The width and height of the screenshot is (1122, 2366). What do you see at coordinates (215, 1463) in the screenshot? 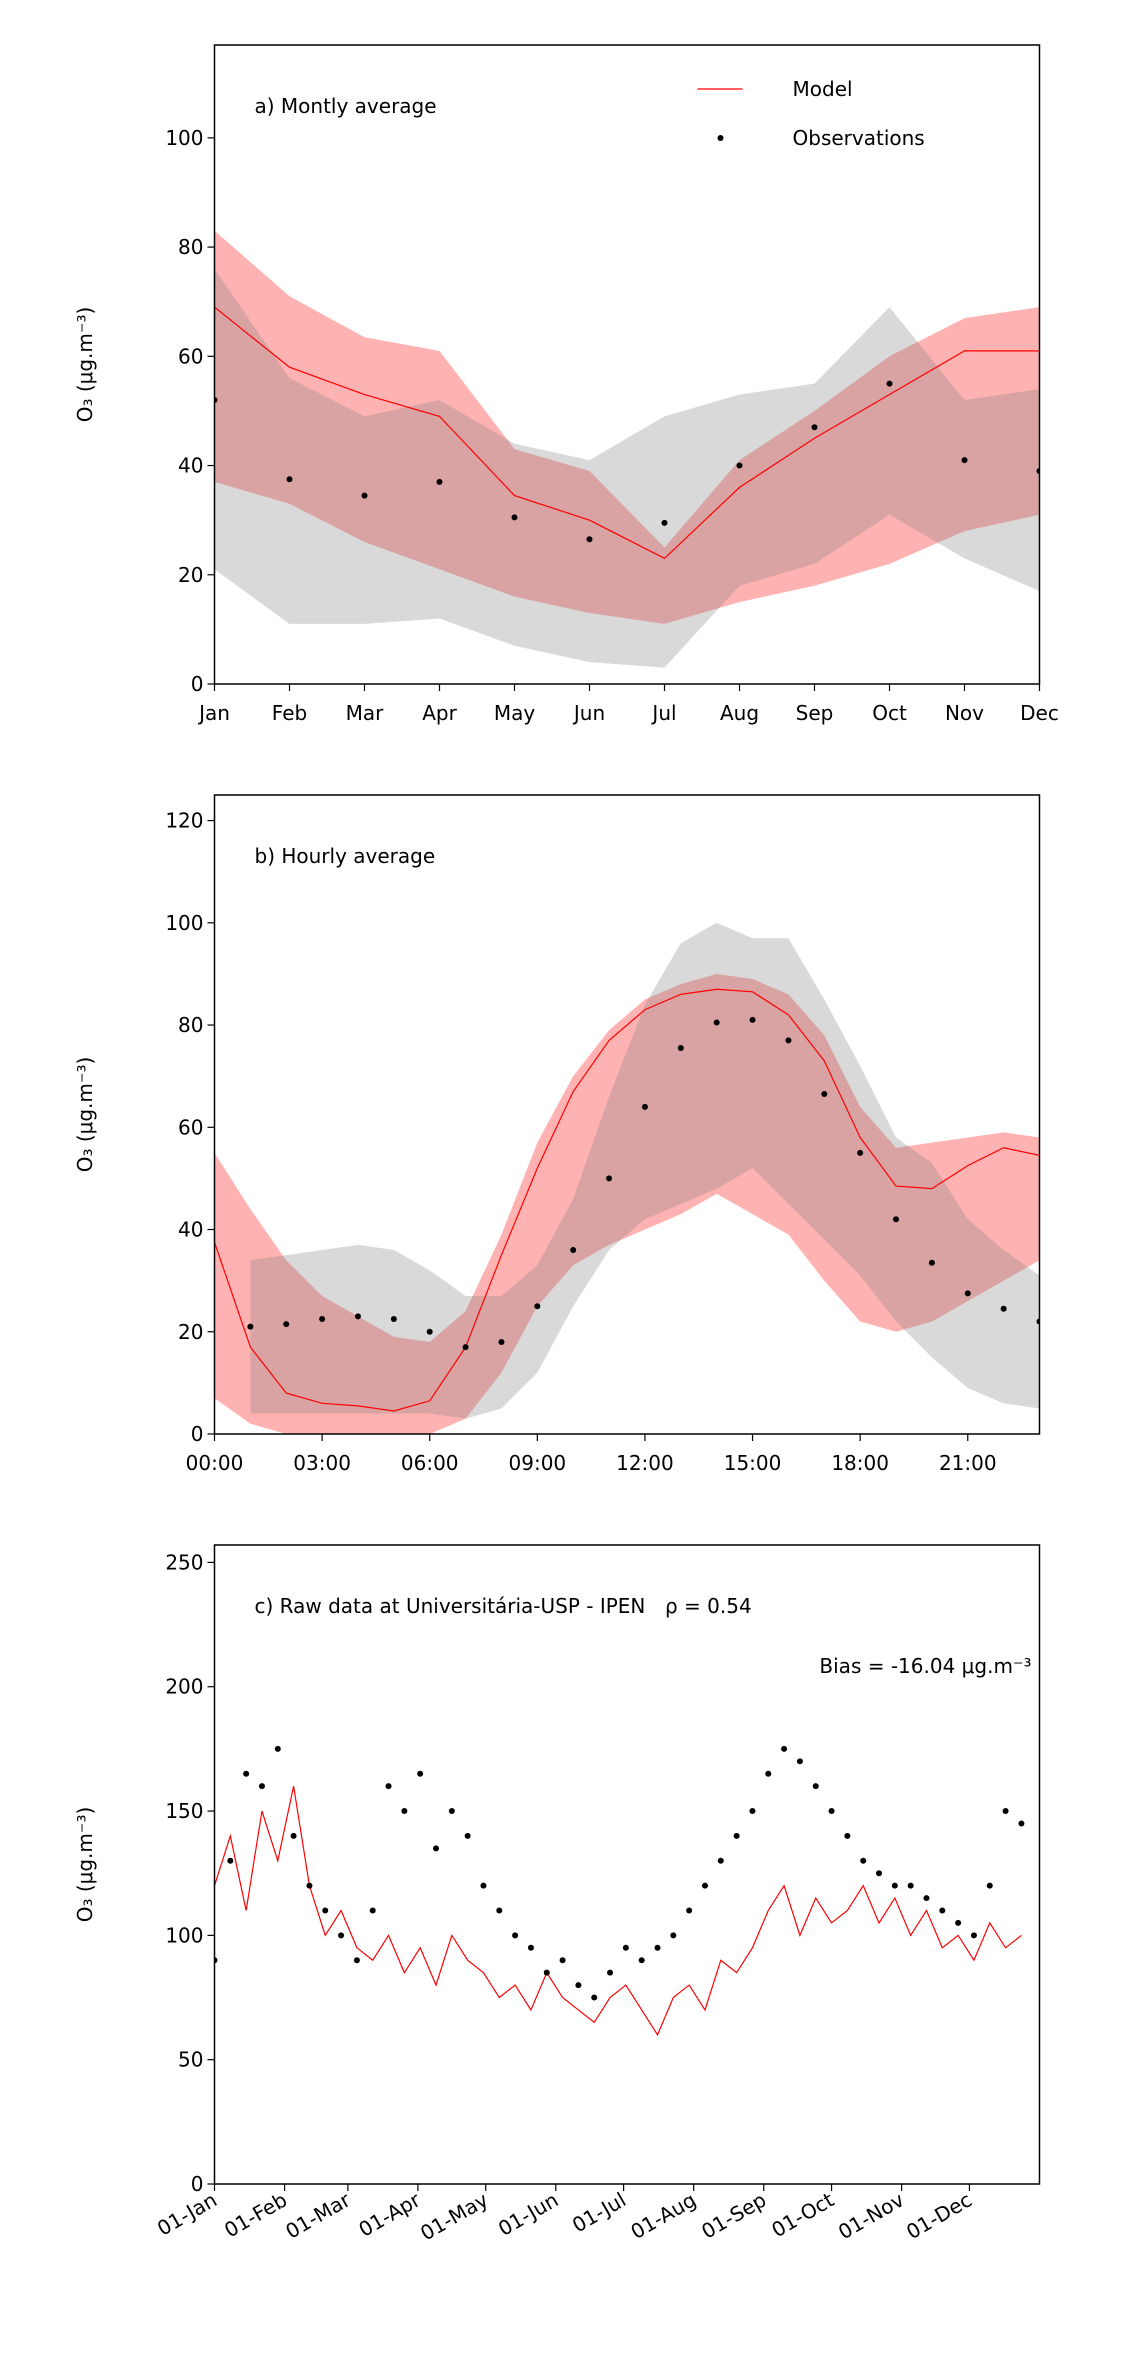
I see `x-tick-label: 00:00` at bounding box center [215, 1463].